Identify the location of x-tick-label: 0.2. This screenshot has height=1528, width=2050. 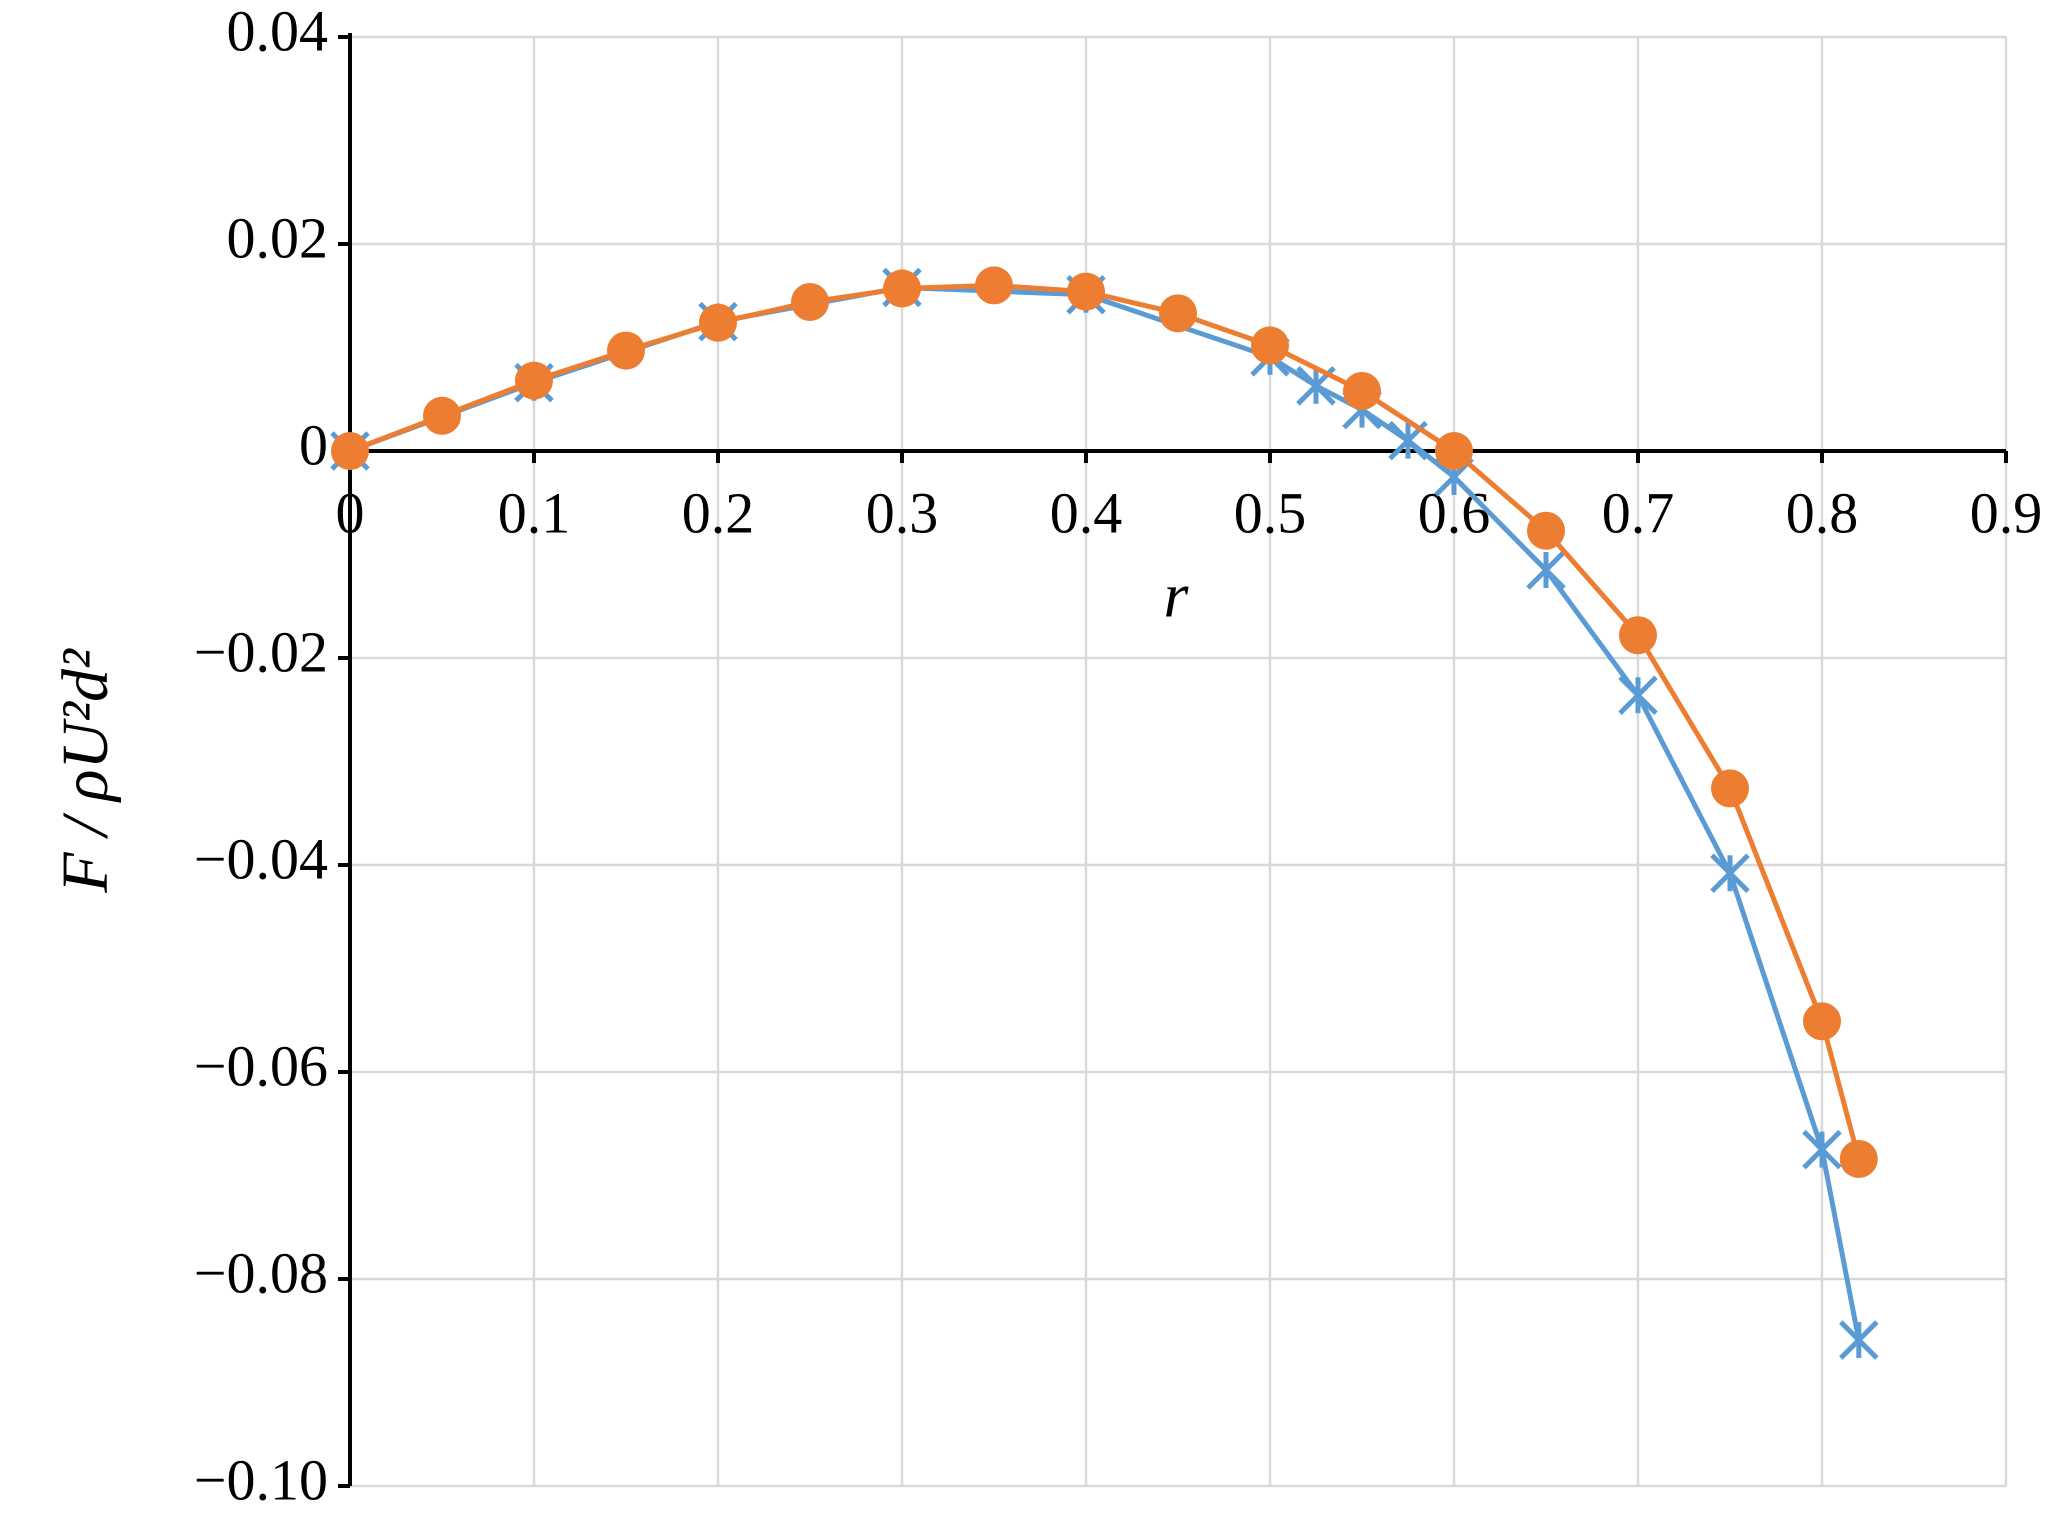
(718, 512).